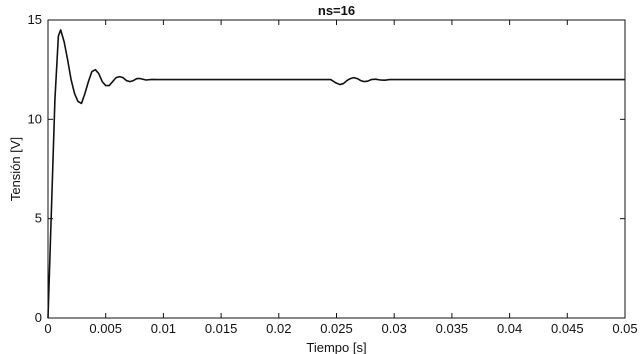  Describe the element at coordinates (47, 328) in the screenshot. I see `x-tick-label: 0` at that location.